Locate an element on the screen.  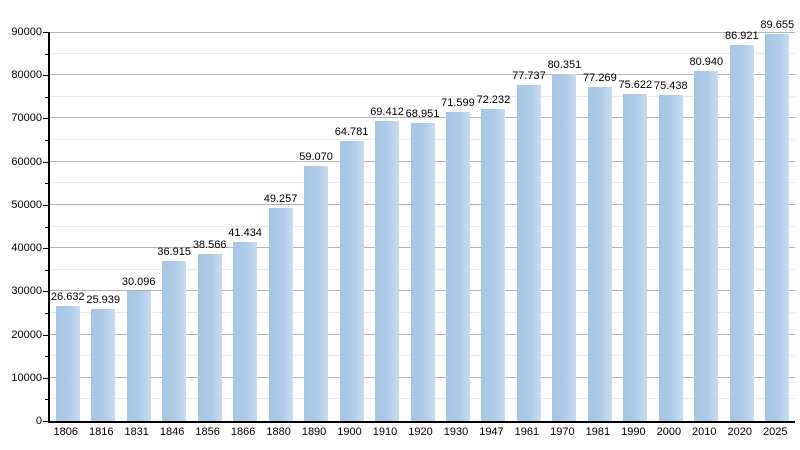
x-axis-label: 2000 is located at coordinates (669, 432).